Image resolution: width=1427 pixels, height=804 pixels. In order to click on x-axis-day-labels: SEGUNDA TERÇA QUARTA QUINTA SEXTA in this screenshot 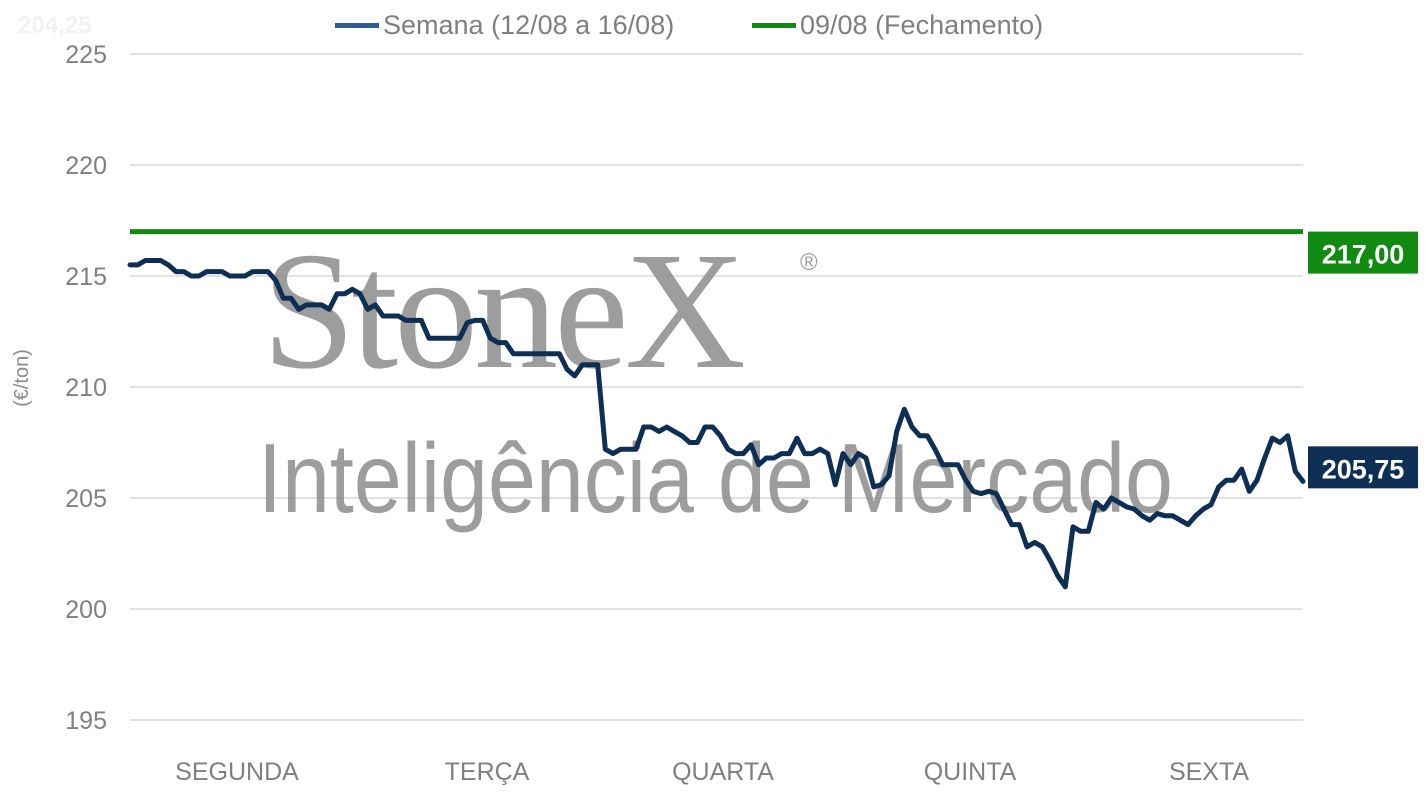, I will do `click(712, 772)`.